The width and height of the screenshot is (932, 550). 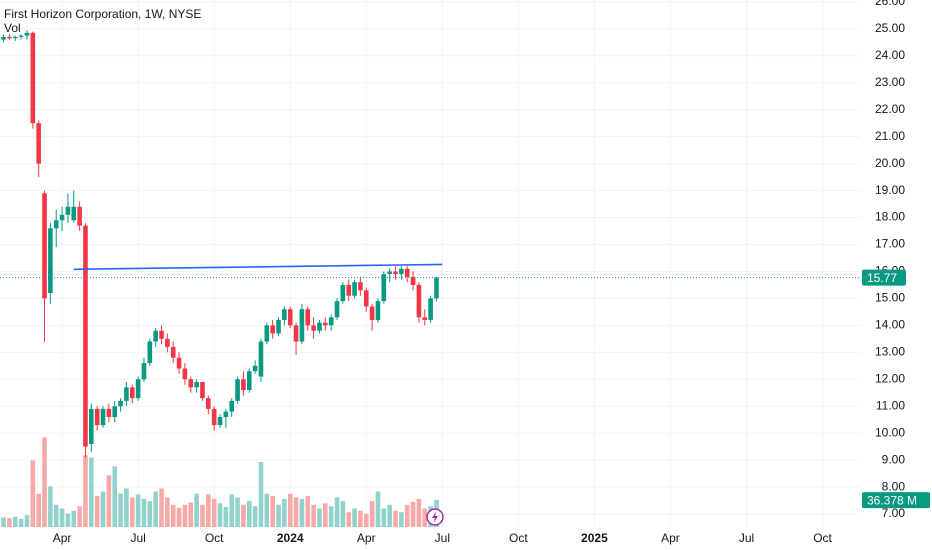 I want to click on y-tick-label: 7.00, so click(x=894, y=513).